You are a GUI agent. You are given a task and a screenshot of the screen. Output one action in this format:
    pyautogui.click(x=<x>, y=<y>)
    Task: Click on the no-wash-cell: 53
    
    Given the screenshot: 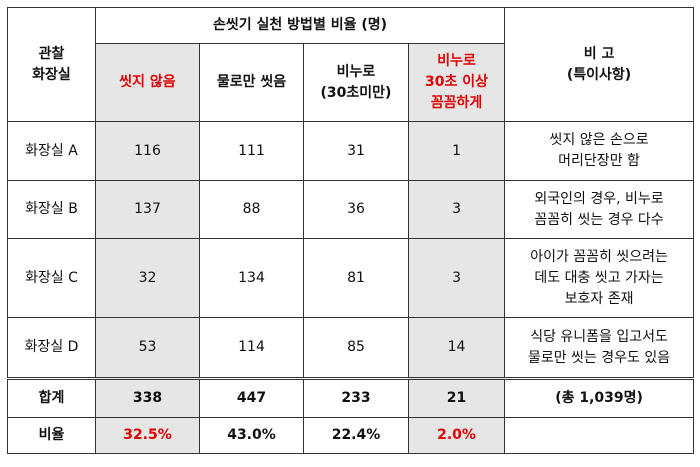 What is the action you would take?
    pyautogui.click(x=147, y=348)
    